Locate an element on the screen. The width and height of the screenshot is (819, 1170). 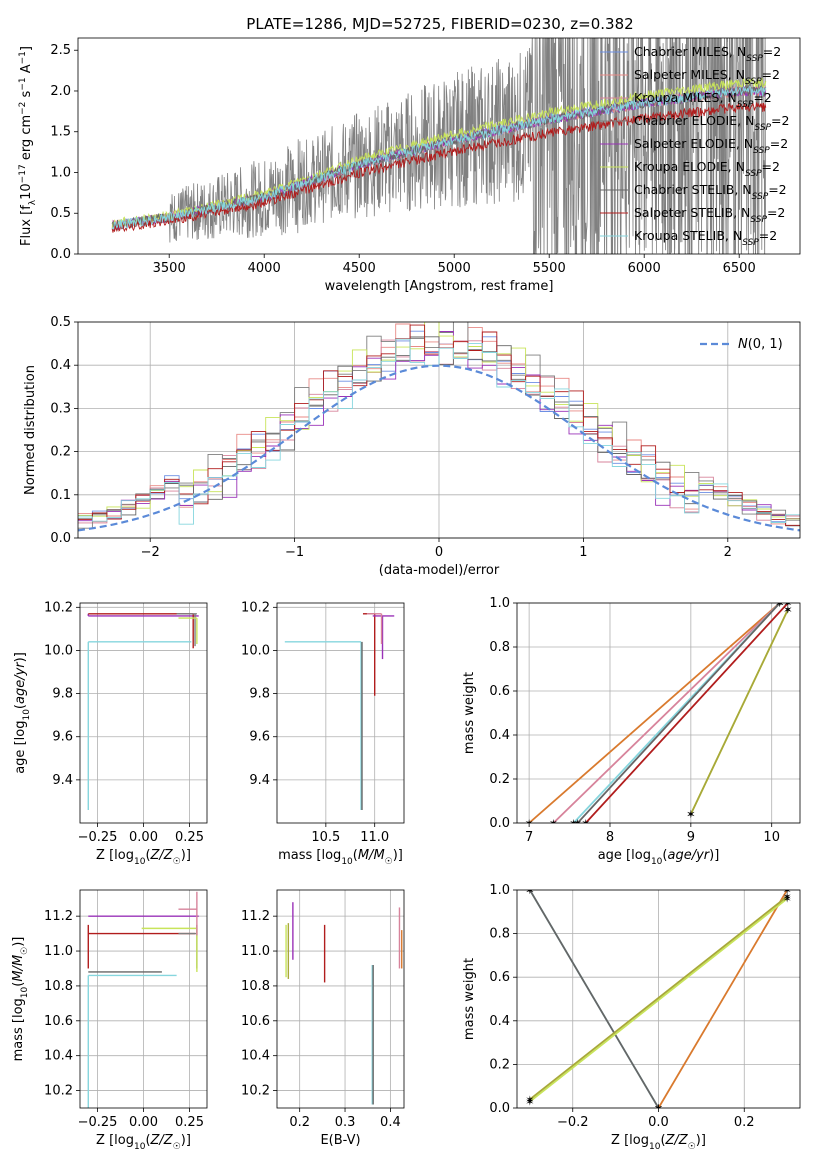
spectrum-xlabel: wavelength [Angstrom, rest frame] is located at coordinates (439, 286).